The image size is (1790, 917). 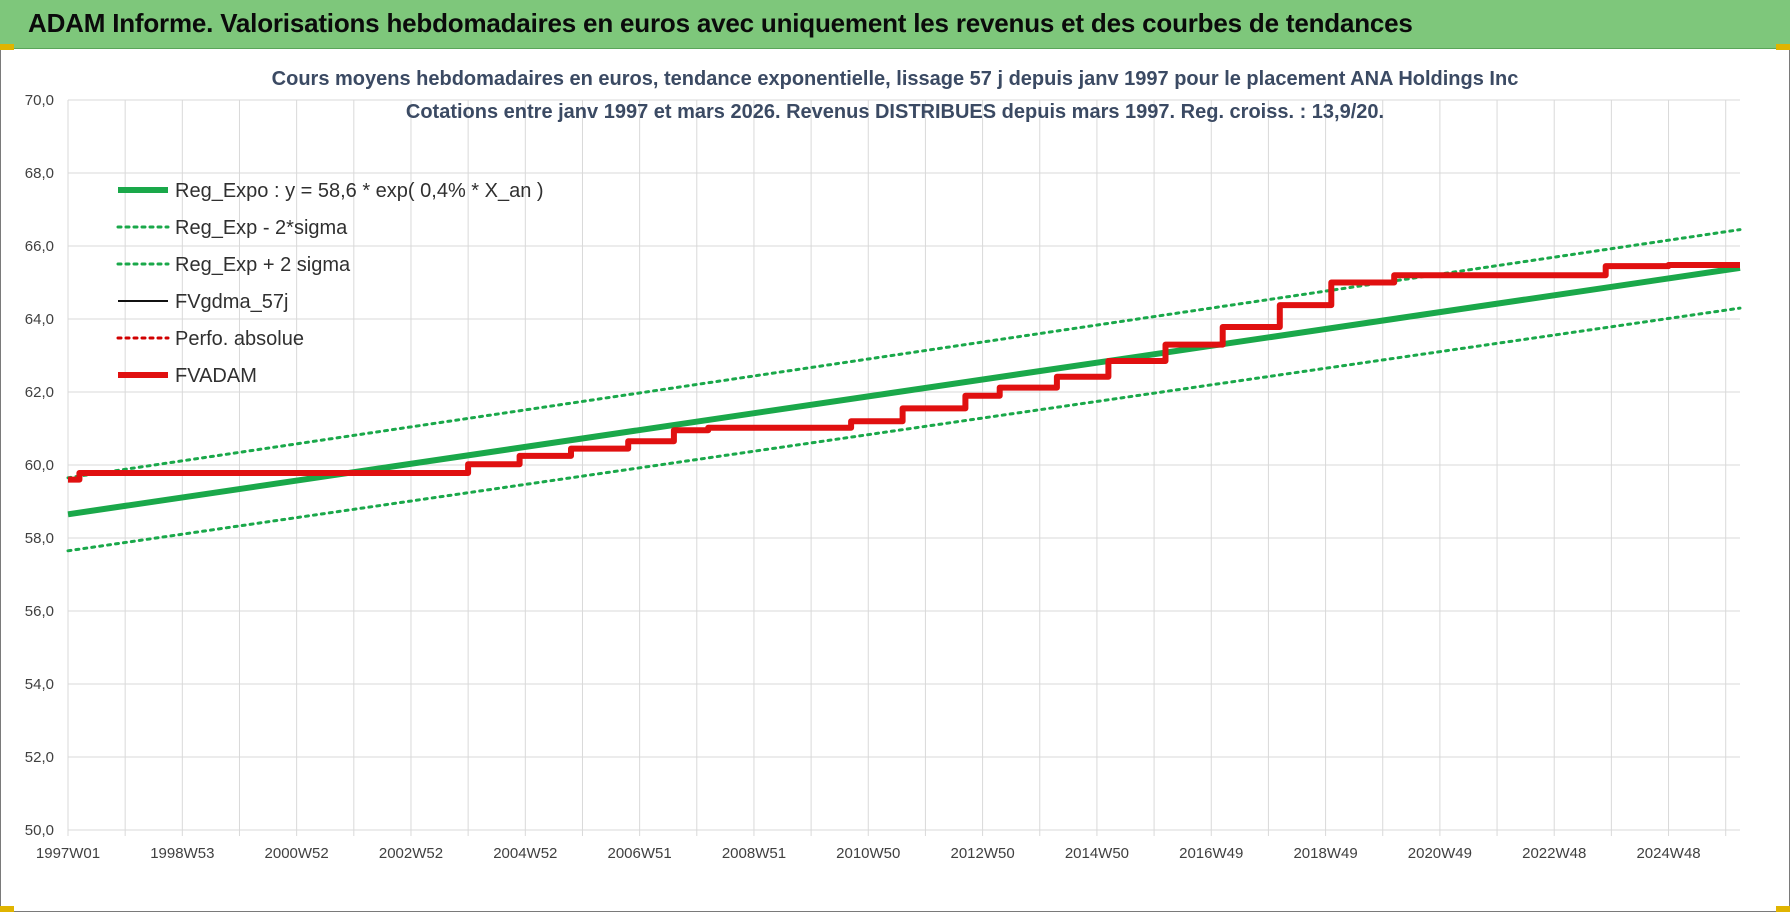 I want to click on legend-label: Perfo. absolue, so click(x=239, y=339).